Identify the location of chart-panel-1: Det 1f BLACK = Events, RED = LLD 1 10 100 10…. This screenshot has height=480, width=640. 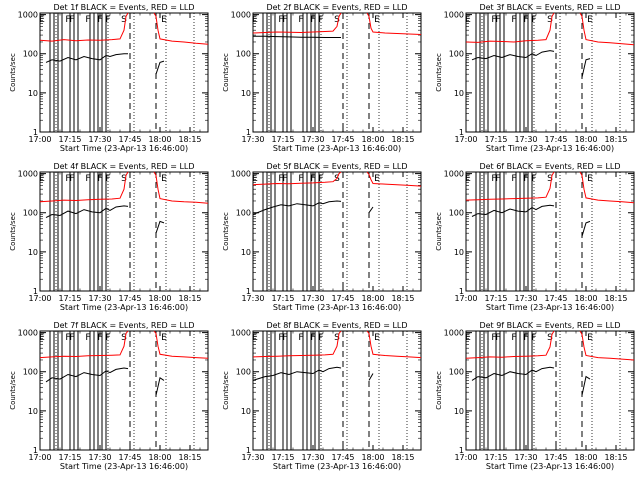
(109, 78).